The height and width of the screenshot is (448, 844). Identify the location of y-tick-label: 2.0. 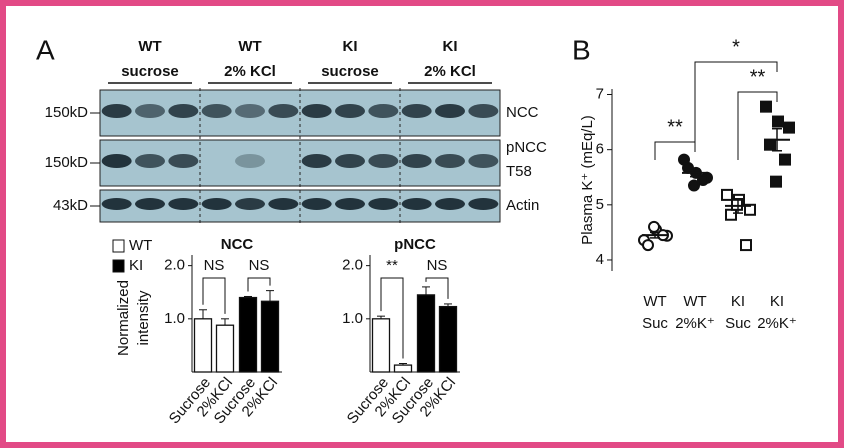
(352, 265).